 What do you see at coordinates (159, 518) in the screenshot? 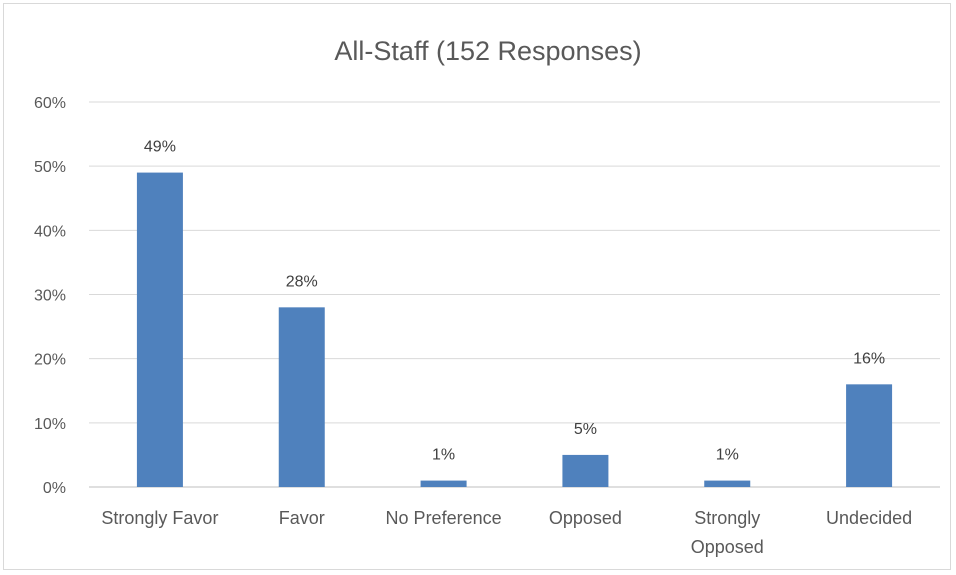
I see `category-label: Strongly Favor` at bounding box center [159, 518].